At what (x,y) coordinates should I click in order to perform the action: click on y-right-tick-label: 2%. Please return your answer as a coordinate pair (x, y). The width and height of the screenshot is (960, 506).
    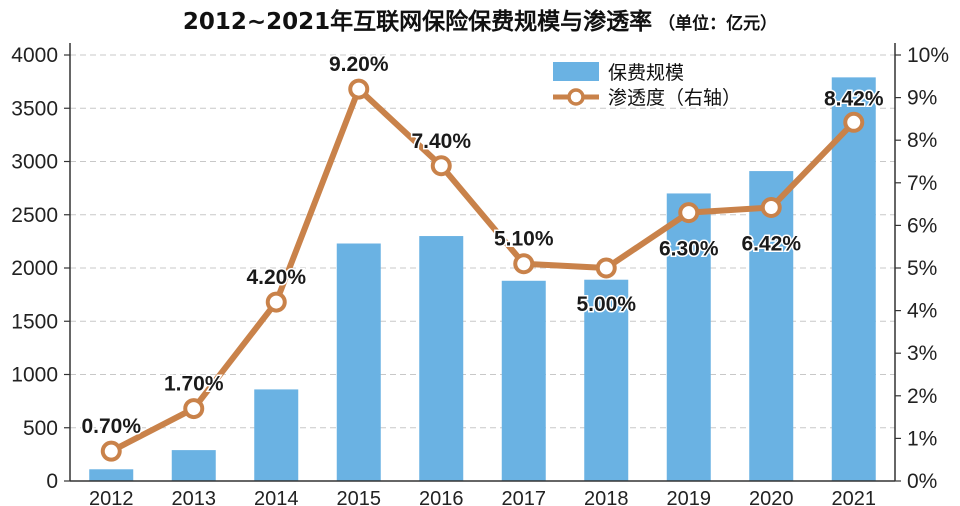
    Looking at the image, I should click on (922, 396).